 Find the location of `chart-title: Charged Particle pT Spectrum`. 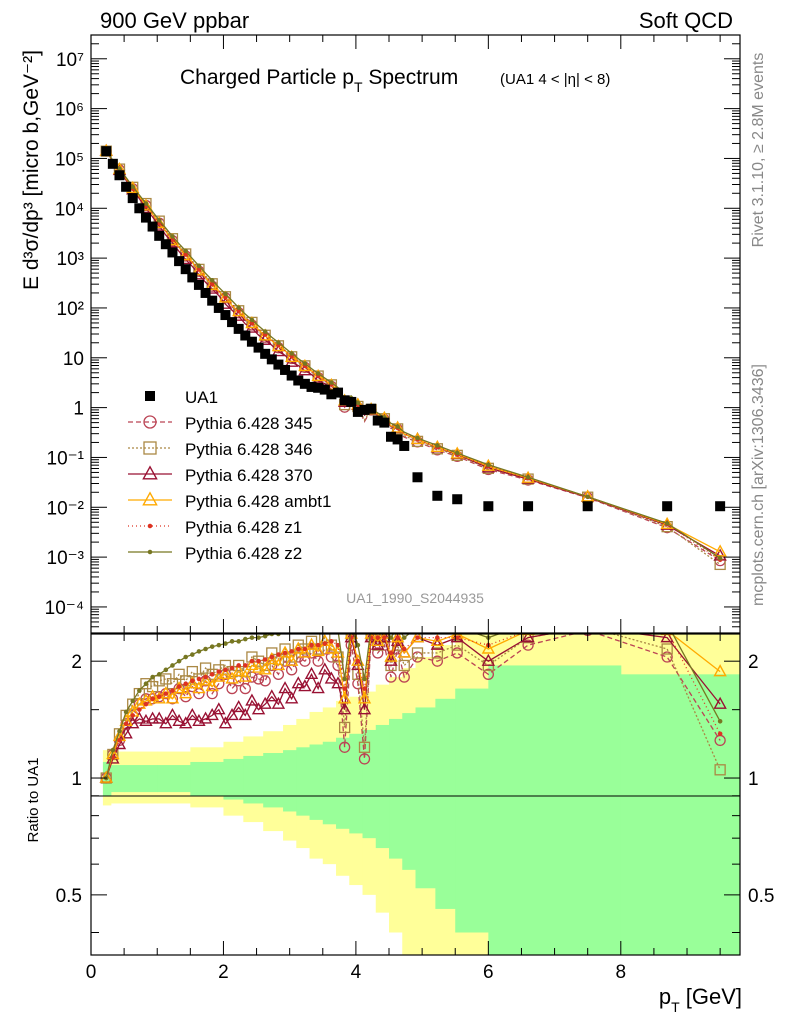

chart-title: Charged Particle pT Spectrum is located at coordinates (319, 80).